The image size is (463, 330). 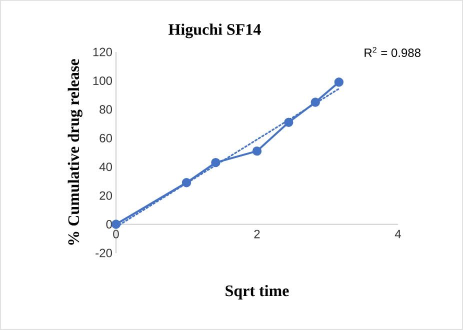 What do you see at coordinates (105, 167) in the screenshot?
I see `y-tick-label: 40` at bounding box center [105, 167].